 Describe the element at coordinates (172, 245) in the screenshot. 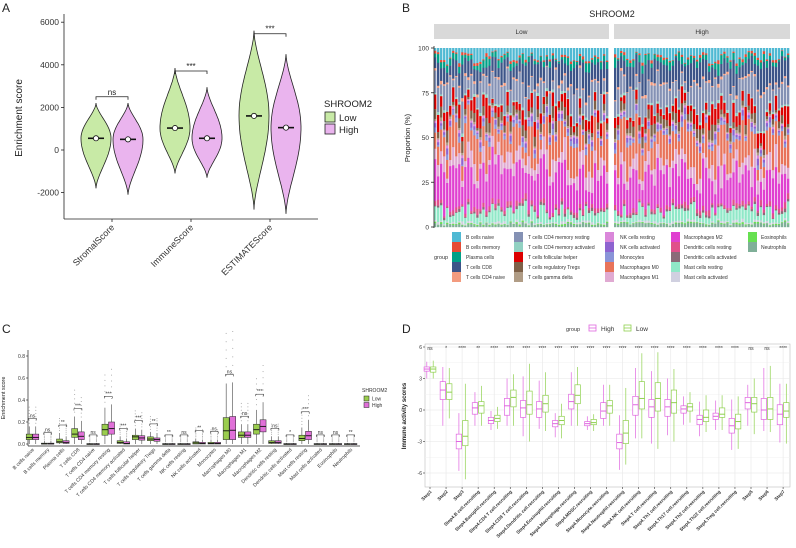

I see `x-tick-label: ImmuneScore` at that location.